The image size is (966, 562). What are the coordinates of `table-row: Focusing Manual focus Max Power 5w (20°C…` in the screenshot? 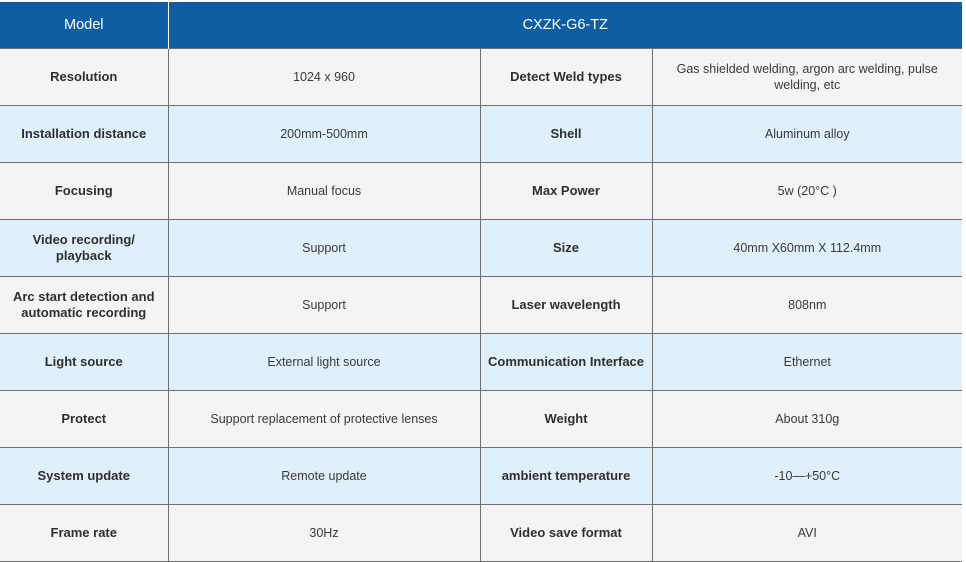 It's located at (481, 191).